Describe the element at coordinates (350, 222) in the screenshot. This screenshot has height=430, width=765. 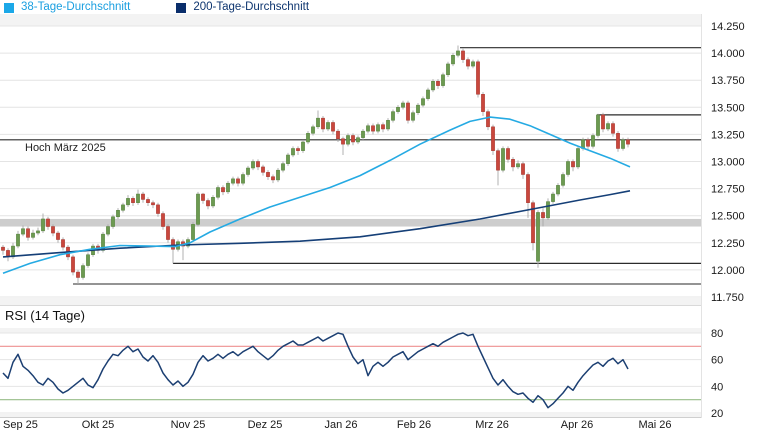
I see `support-band` at that location.